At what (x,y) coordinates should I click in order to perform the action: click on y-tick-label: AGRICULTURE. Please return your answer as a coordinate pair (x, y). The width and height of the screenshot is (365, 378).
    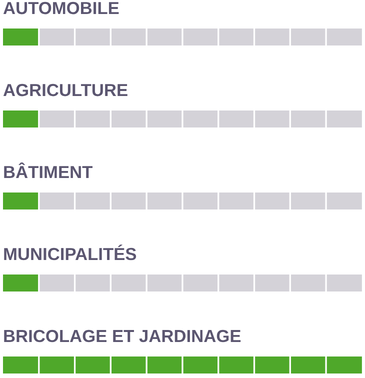
    Looking at the image, I should click on (65, 90).